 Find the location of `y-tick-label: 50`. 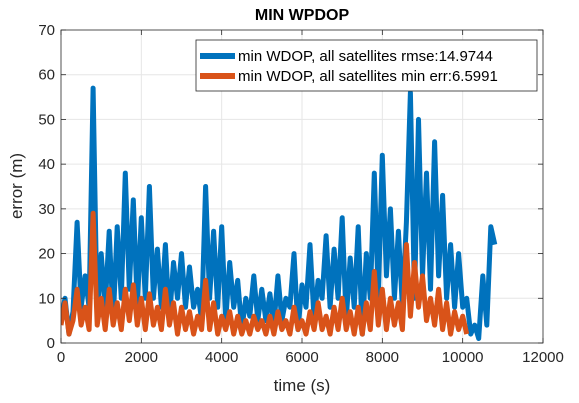

y-tick-label: 50 is located at coordinates (46, 119).